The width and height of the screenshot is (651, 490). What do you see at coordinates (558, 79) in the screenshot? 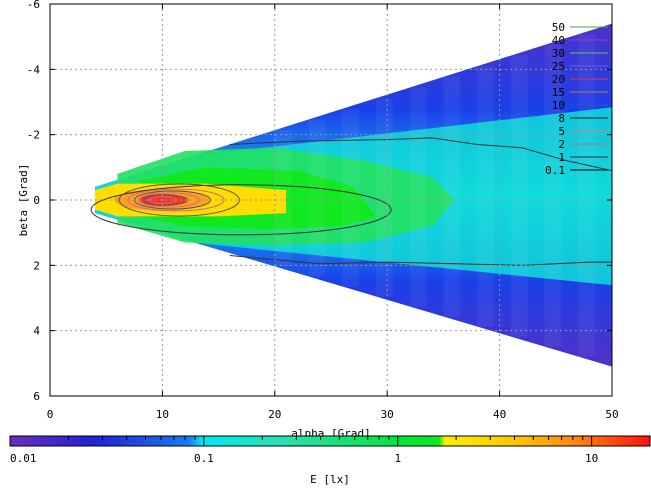
I see `legend-label: 20` at bounding box center [558, 79].